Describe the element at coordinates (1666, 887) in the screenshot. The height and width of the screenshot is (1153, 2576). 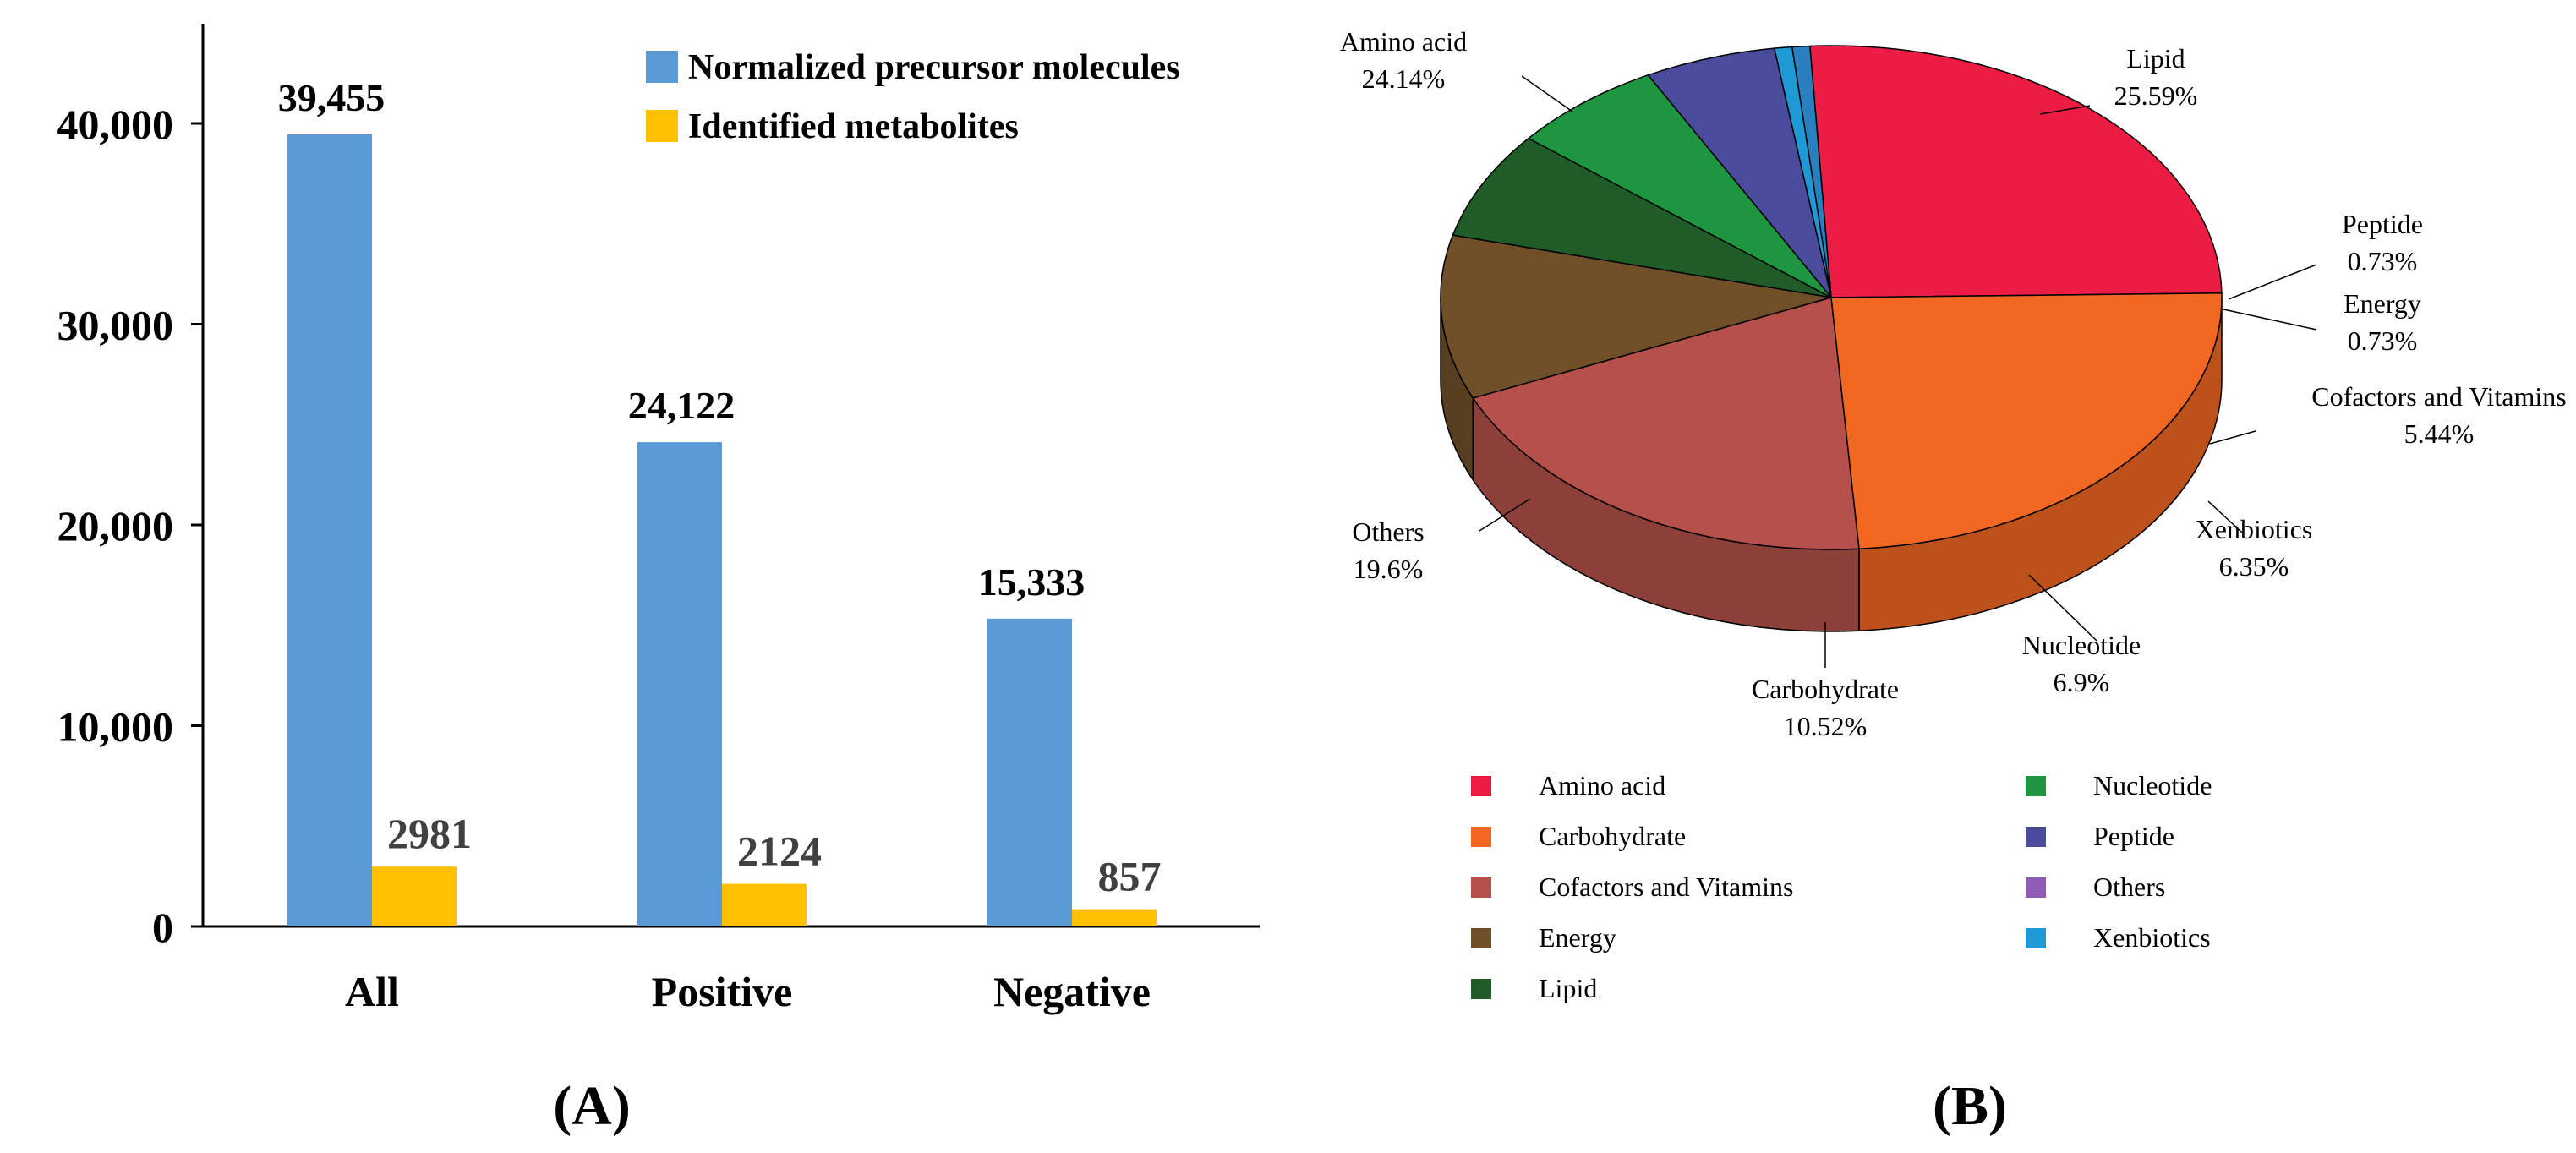
I see `pie-legend-label: Cofactors and Vitamins` at that location.